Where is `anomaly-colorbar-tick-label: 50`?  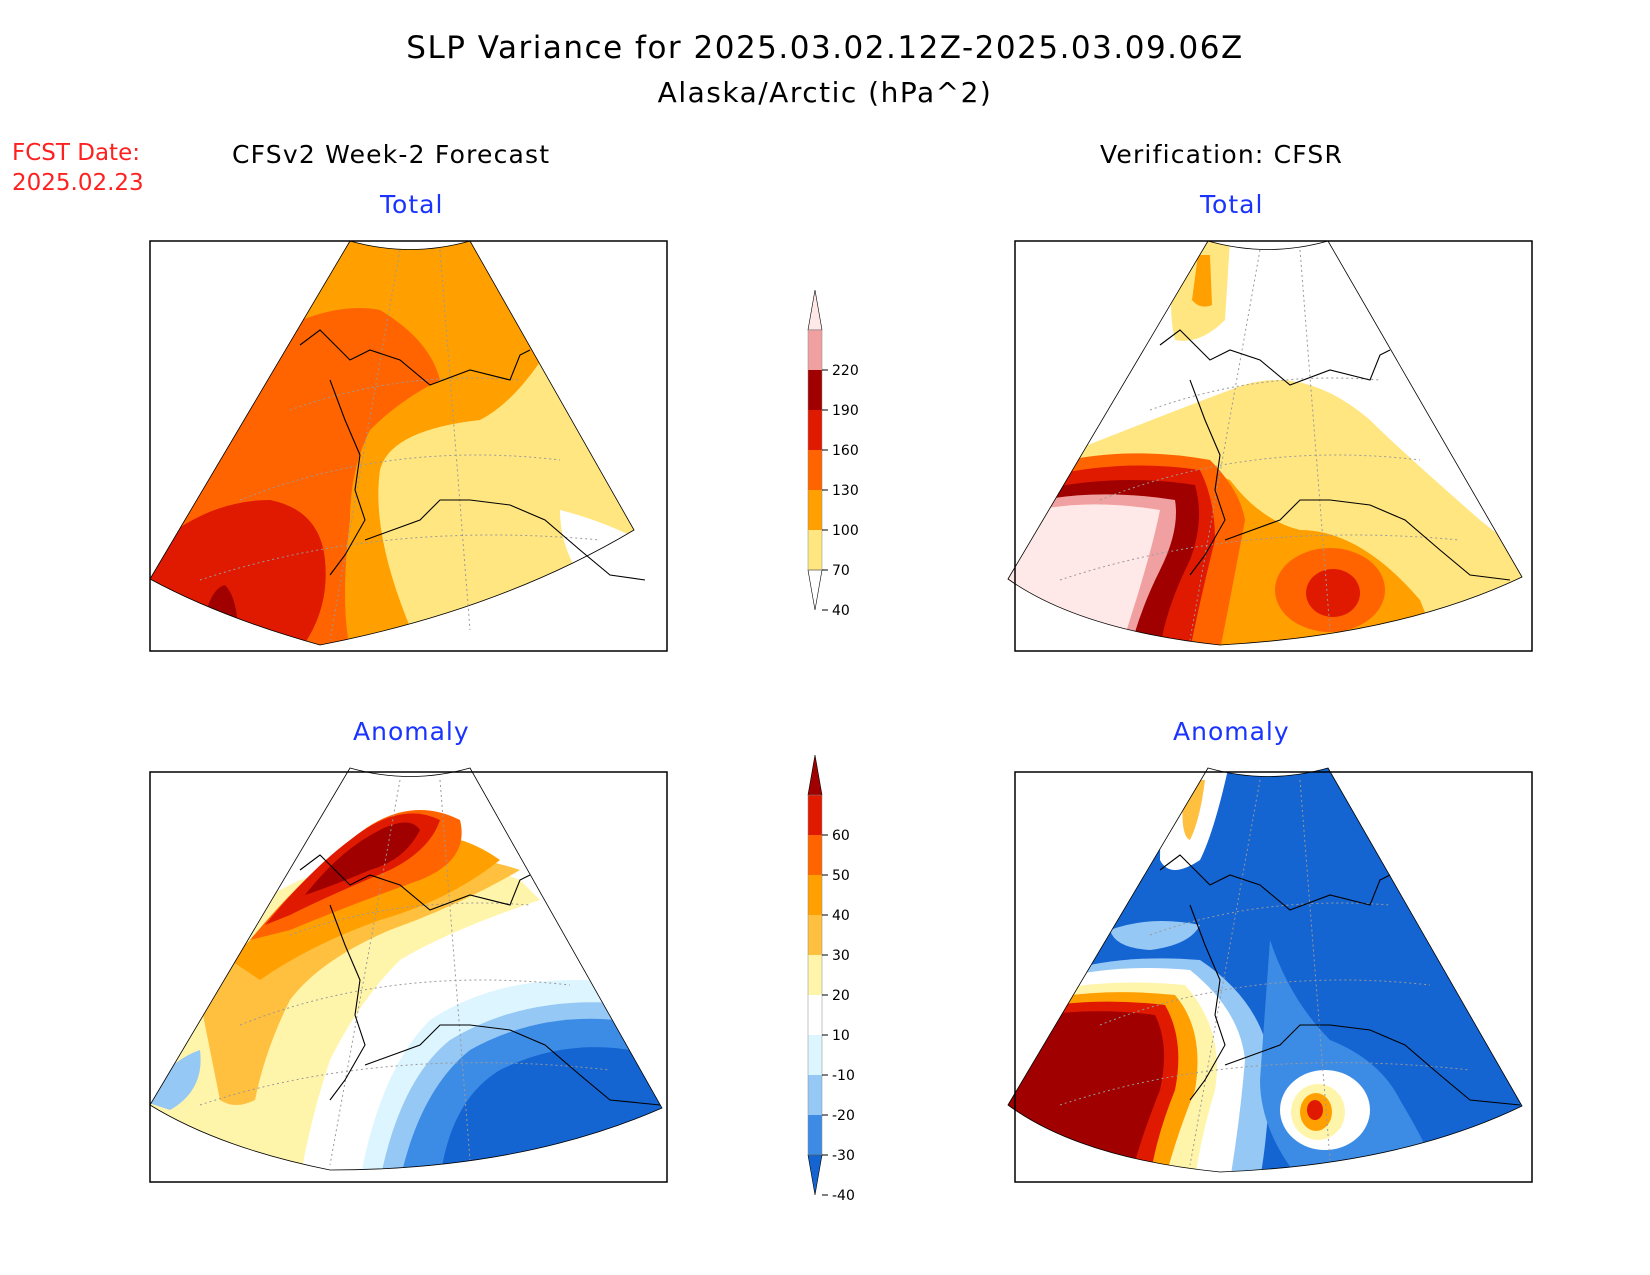
anomaly-colorbar-tick-label: 50 is located at coordinates (841, 876).